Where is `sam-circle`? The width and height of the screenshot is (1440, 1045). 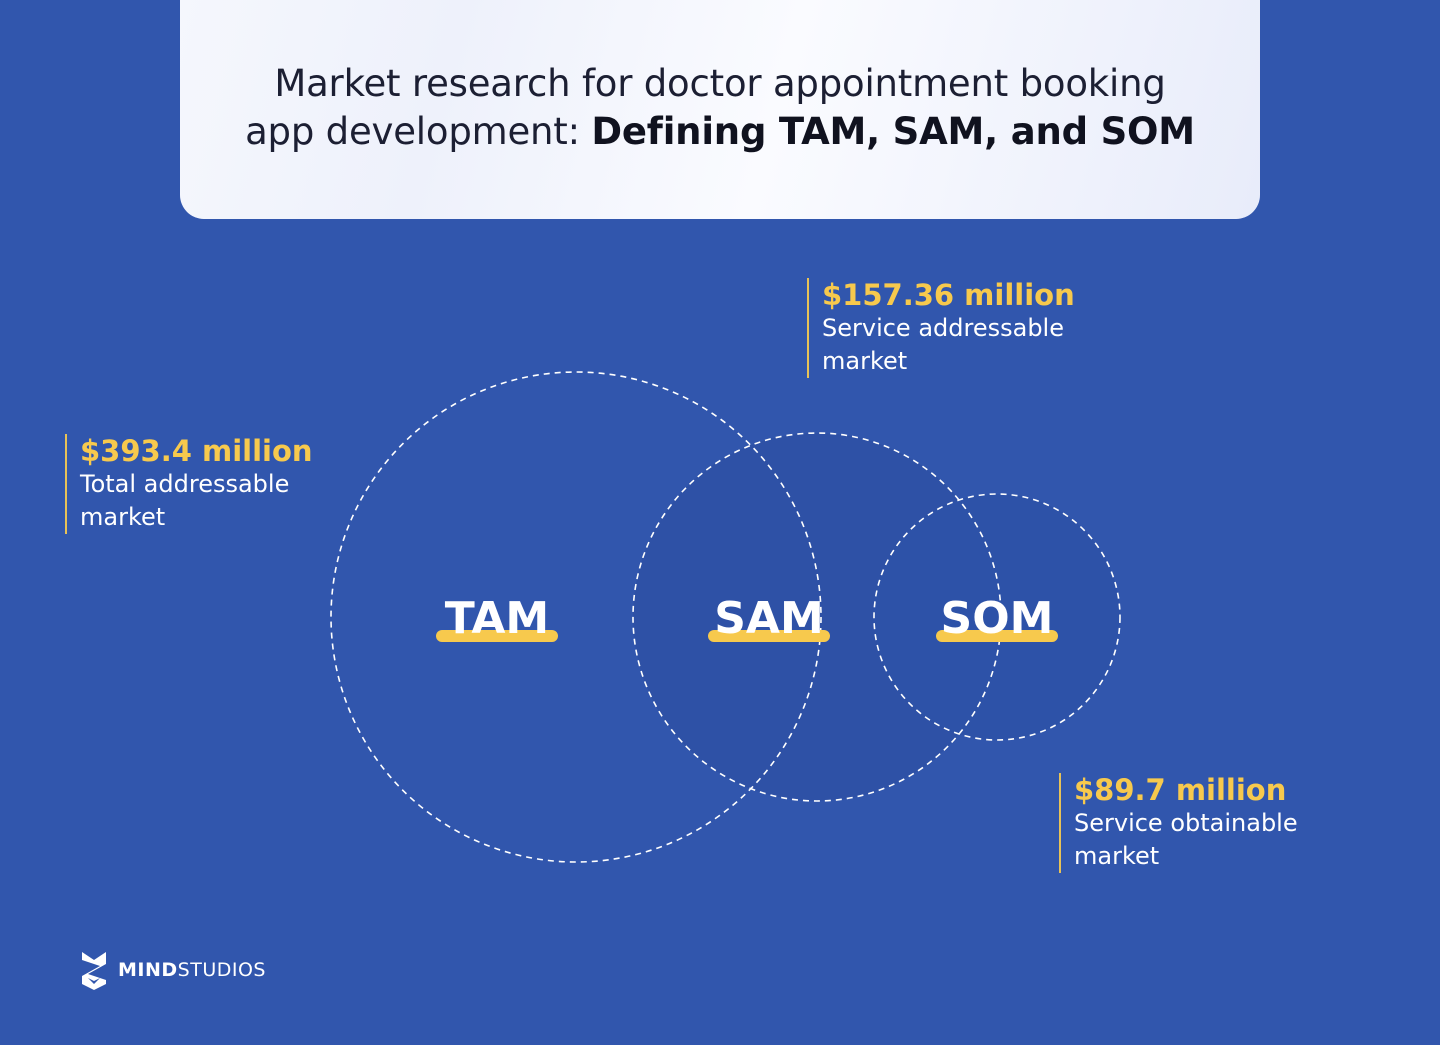
sam-circle is located at coordinates (817, 617).